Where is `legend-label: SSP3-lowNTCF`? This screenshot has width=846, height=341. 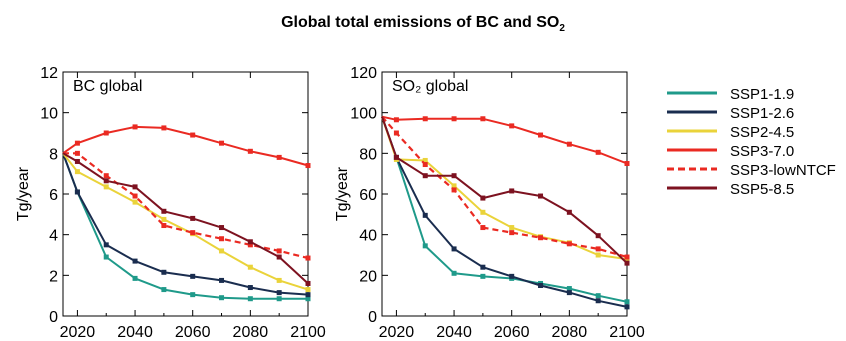
legend-label: SSP3-lowNTCF is located at coordinates (783, 170).